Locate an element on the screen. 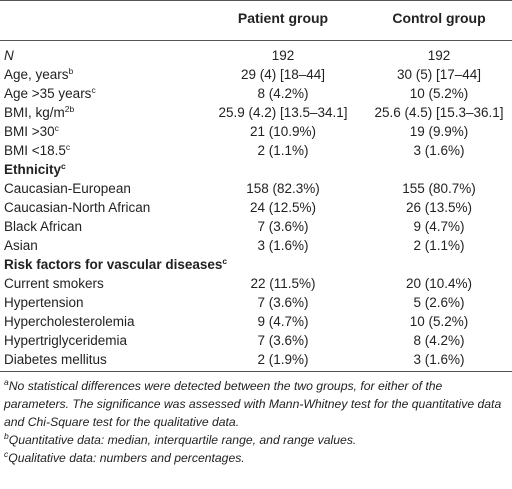  row-label: Caucasian-European is located at coordinates (67, 188).